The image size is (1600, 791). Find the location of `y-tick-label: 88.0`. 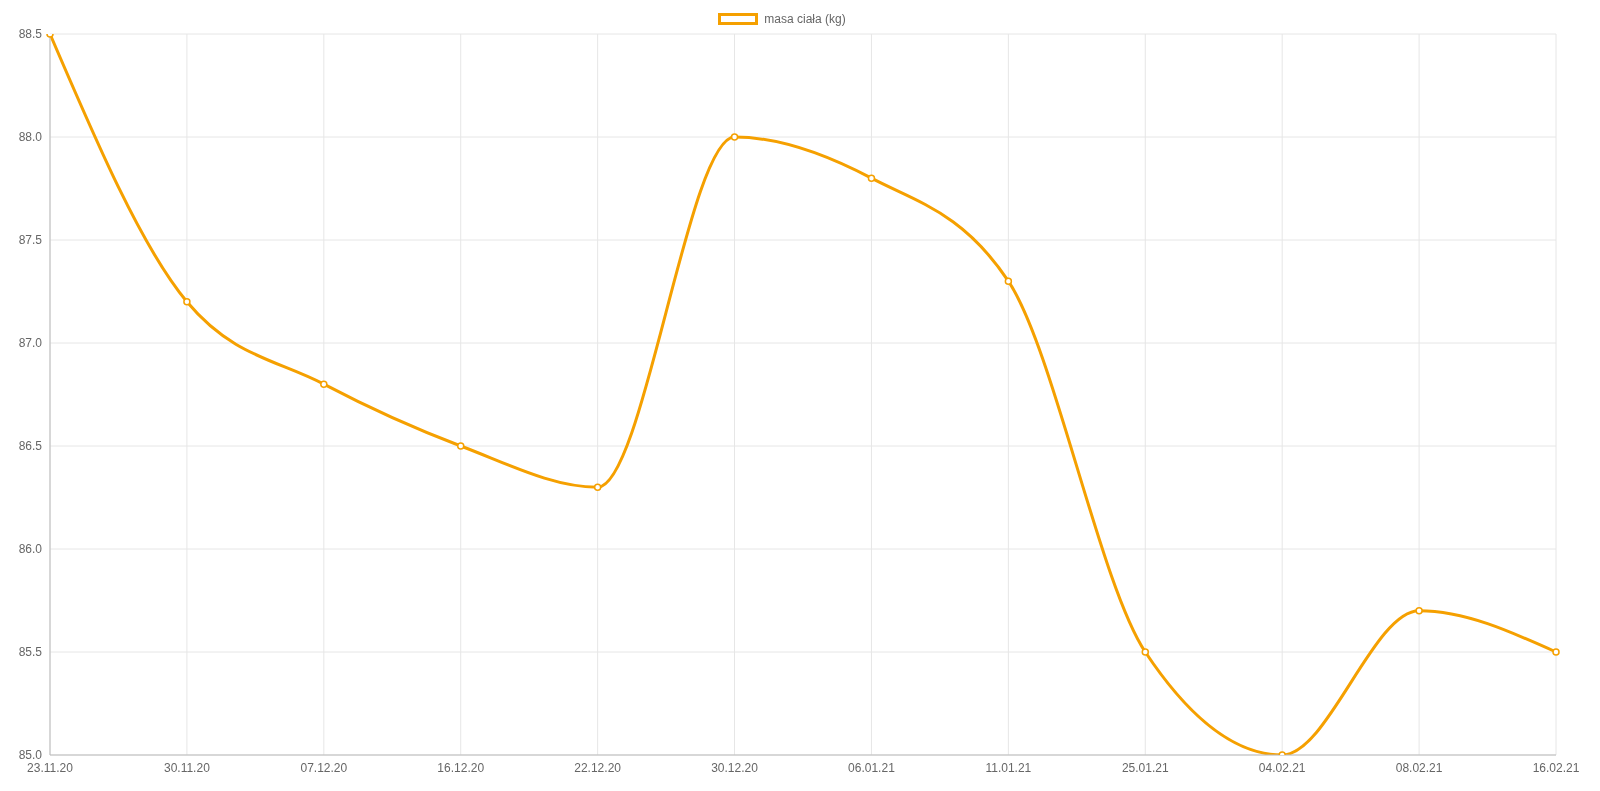

y-tick-label: 88.0 is located at coordinates (30, 137).